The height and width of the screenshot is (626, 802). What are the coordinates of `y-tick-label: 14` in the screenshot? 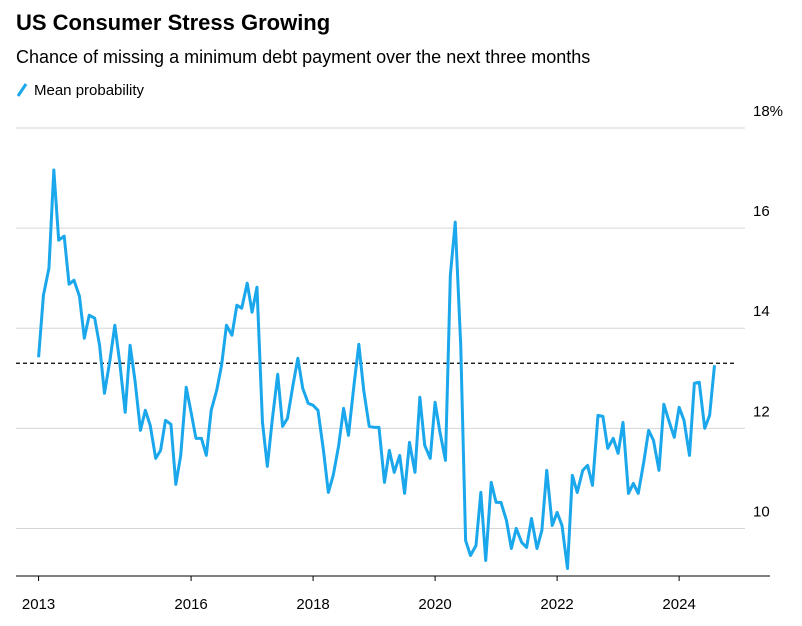 It's located at (761, 311).